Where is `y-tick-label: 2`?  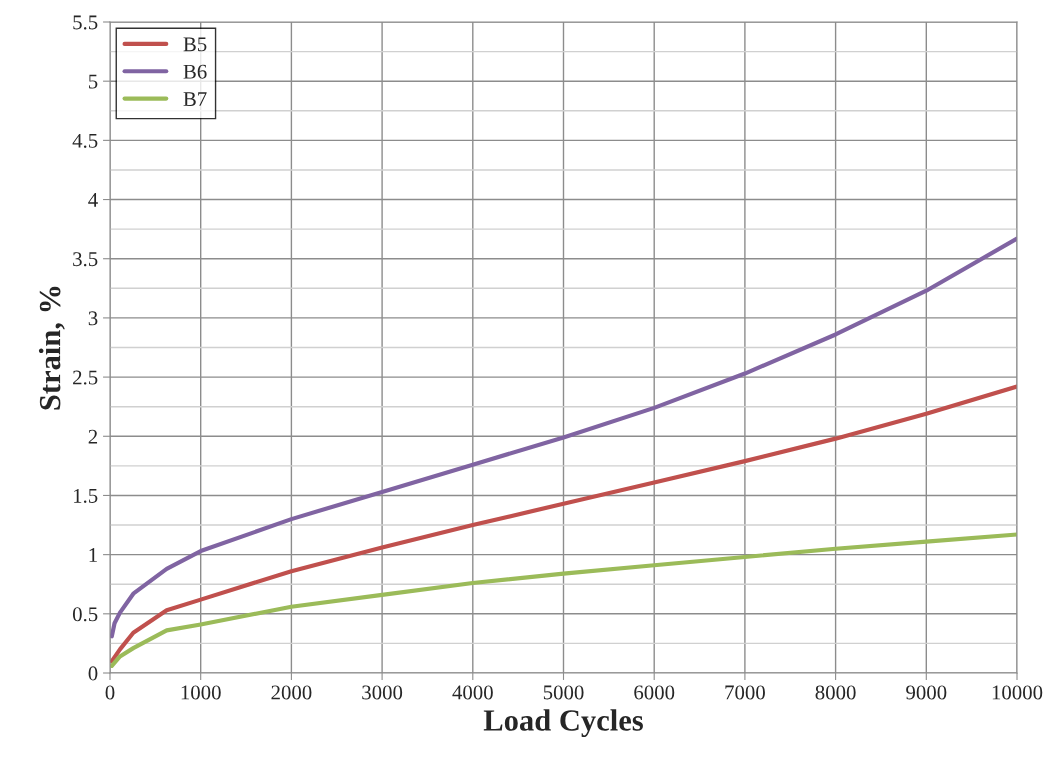
y-tick-label: 2 is located at coordinates (93, 436).